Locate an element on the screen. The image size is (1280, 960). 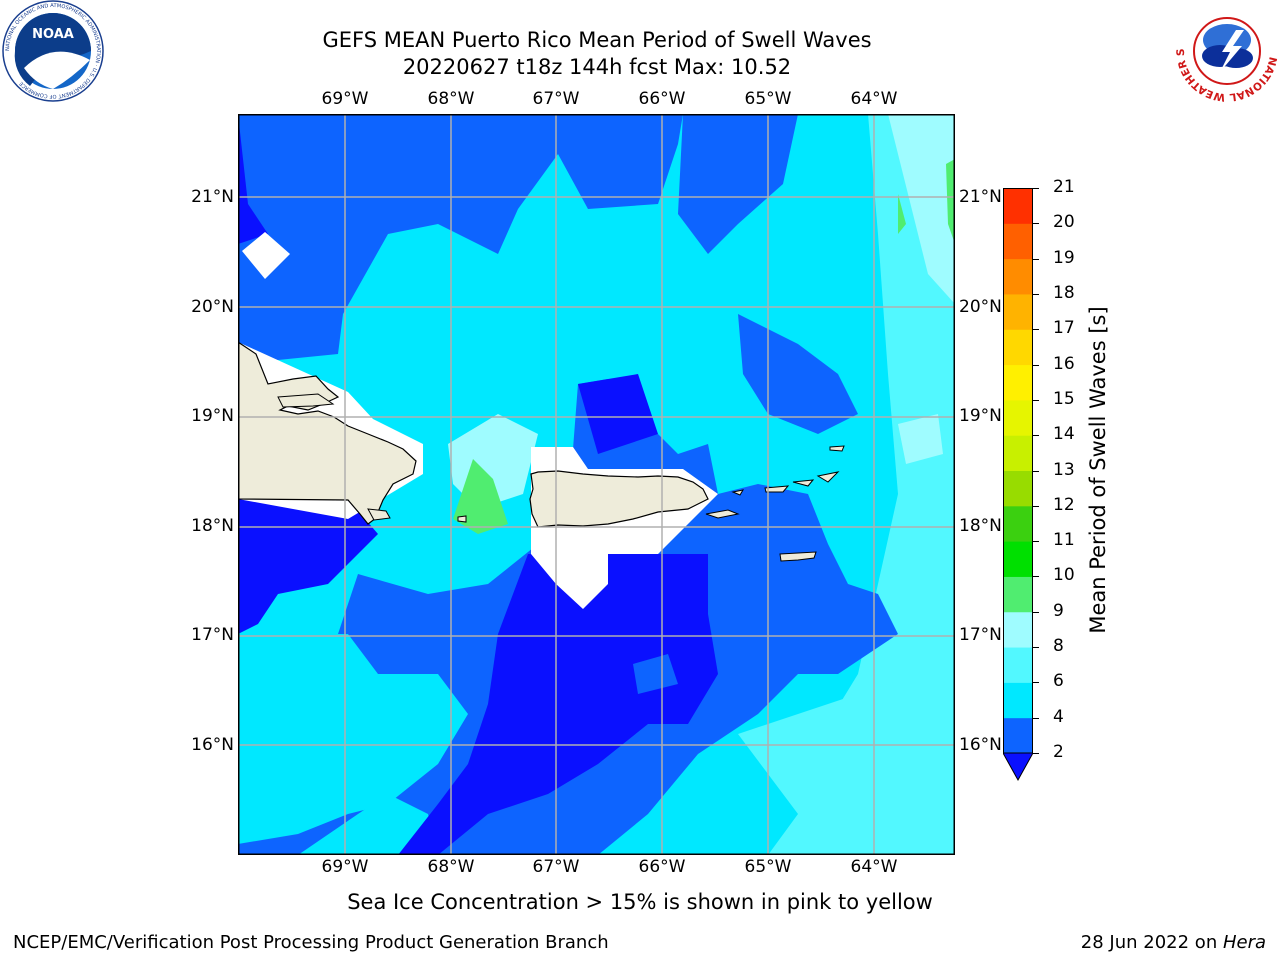
chart-title-line2: 20220627 t18z 144h fcst Max: 10.52 is located at coordinates (597, 67).